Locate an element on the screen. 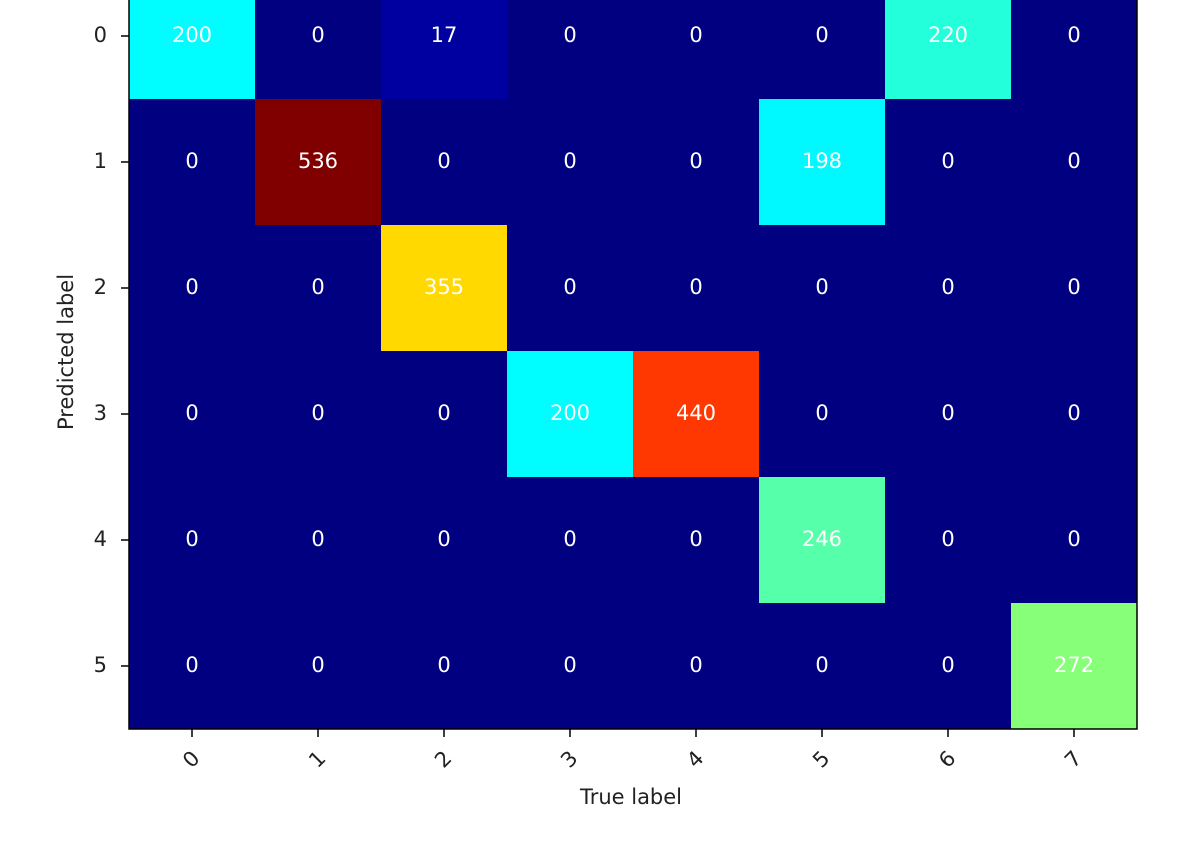  cell-label: 198 is located at coordinates (822, 161).